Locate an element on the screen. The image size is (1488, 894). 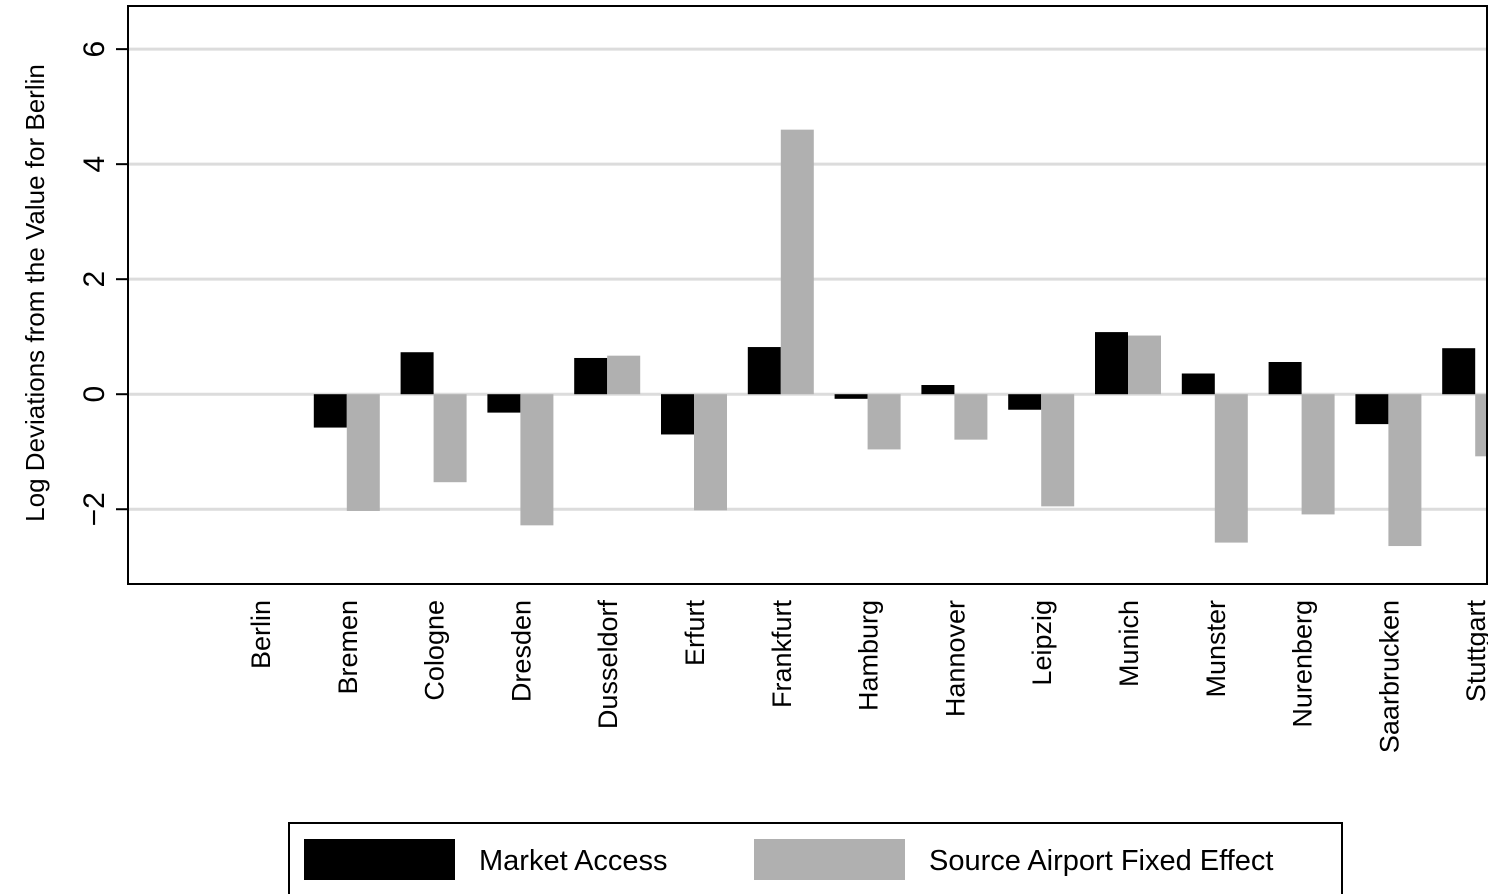
bar-source-airport-fixed-effect-saarbrucken is located at coordinates (1405, 470).